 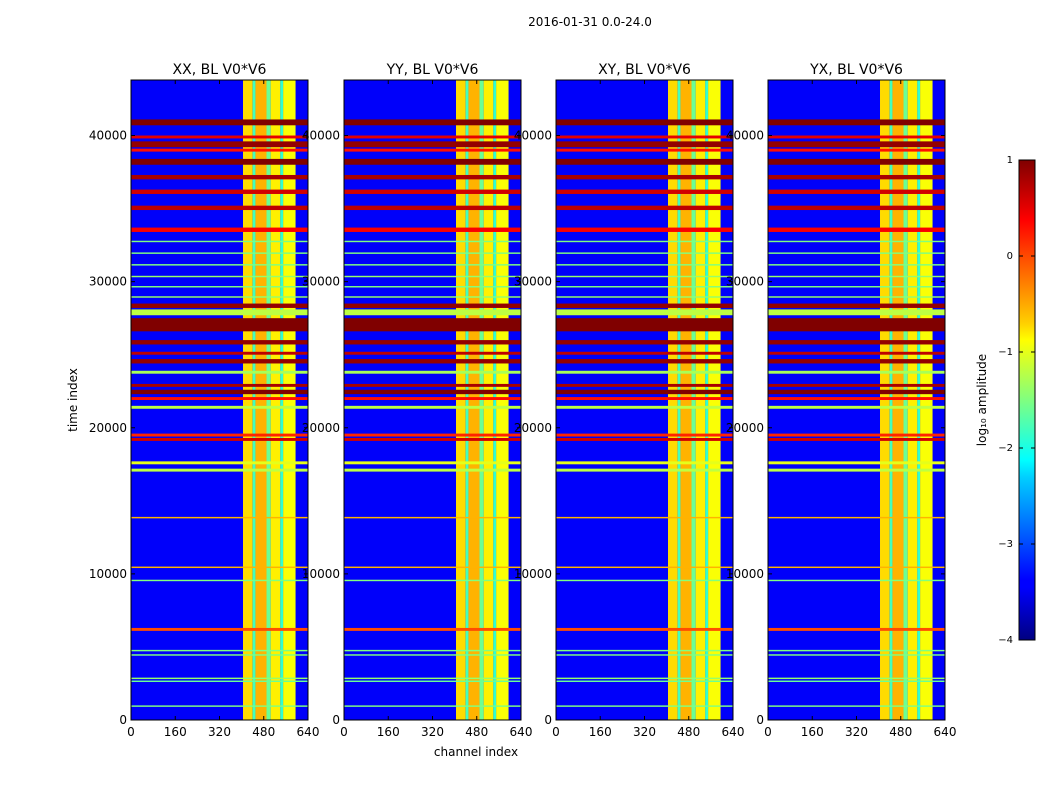 What do you see at coordinates (1005, 544) in the screenshot?
I see `colorbar-tick-label: −3` at bounding box center [1005, 544].